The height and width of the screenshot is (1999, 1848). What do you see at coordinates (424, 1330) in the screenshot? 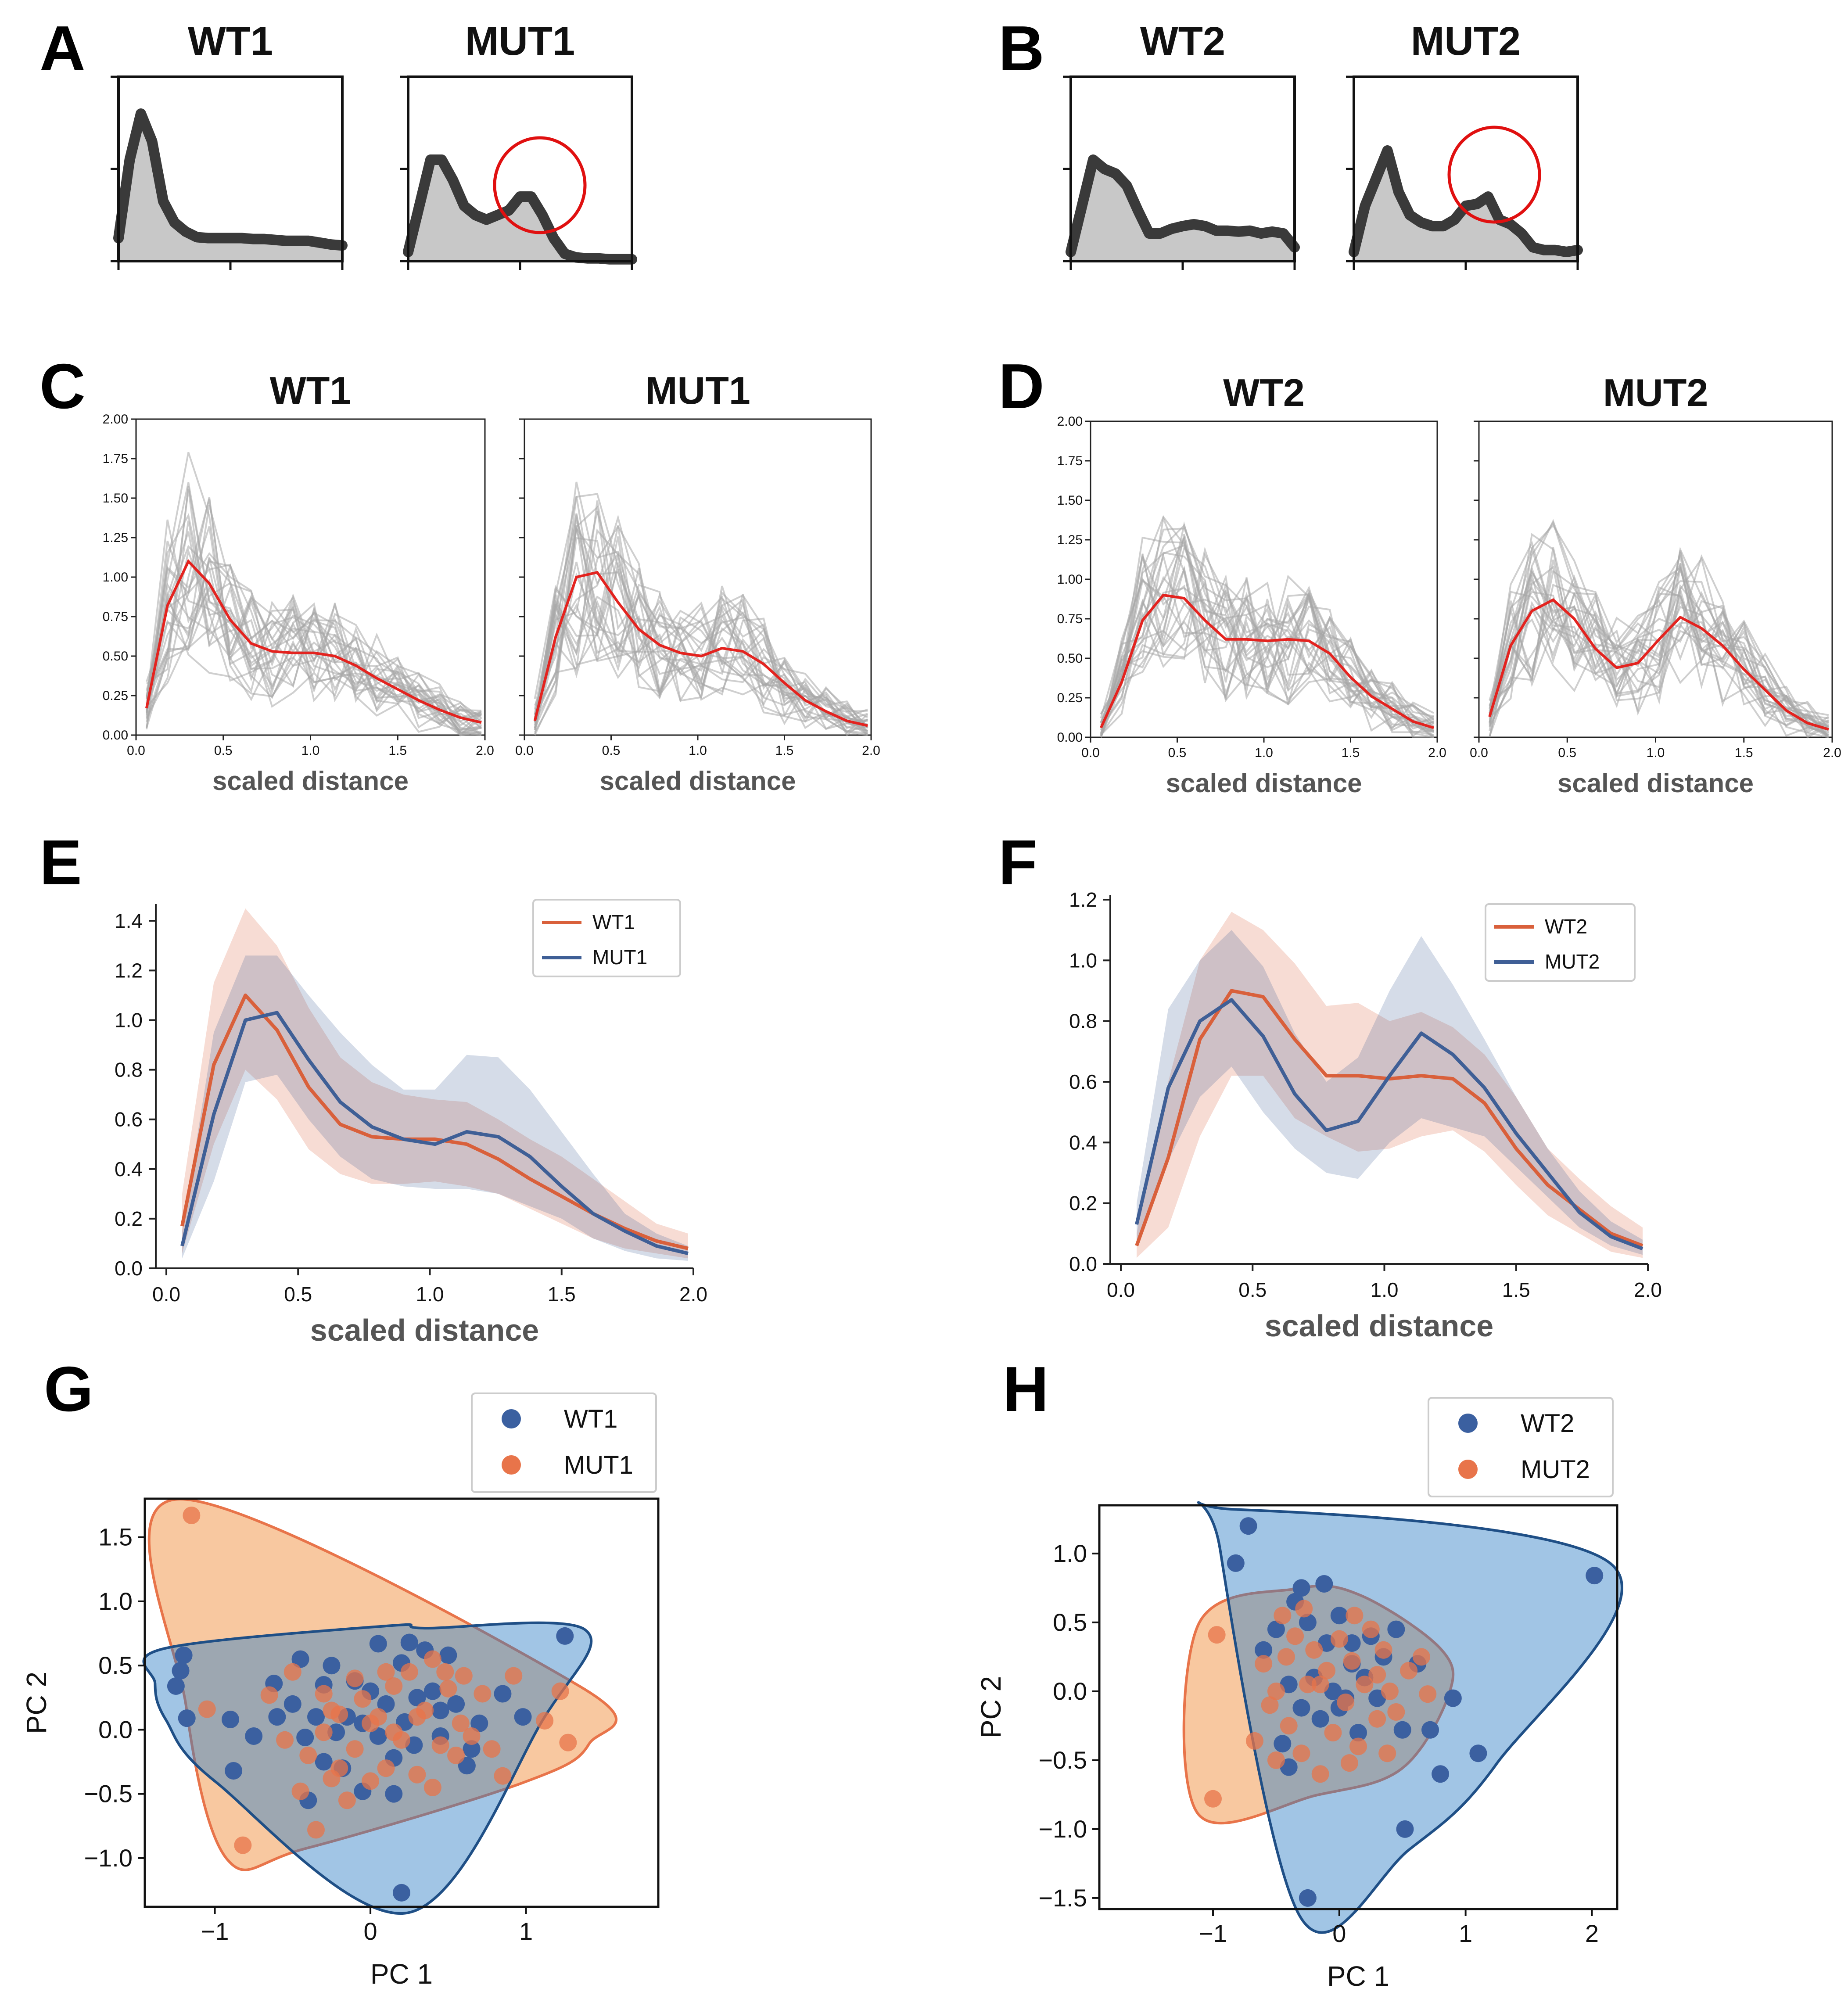
I see `x-axis-label: scaled distance` at bounding box center [424, 1330].